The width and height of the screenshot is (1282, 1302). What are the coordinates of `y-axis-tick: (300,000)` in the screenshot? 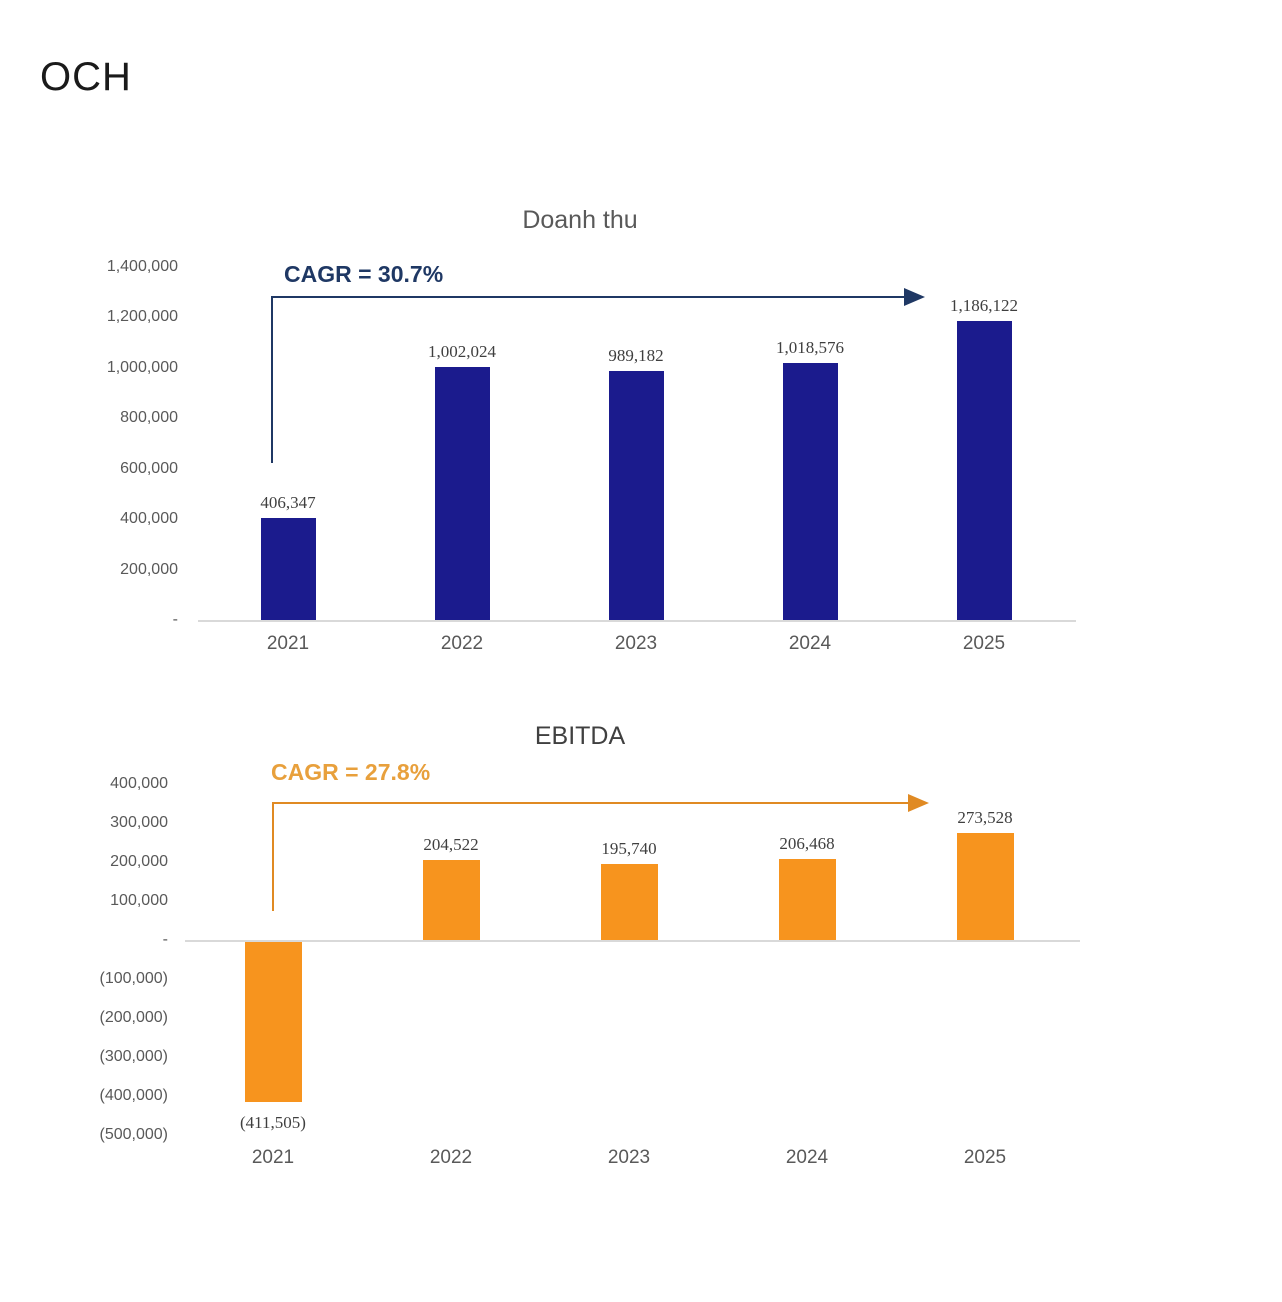 It's located at (134, 1056).